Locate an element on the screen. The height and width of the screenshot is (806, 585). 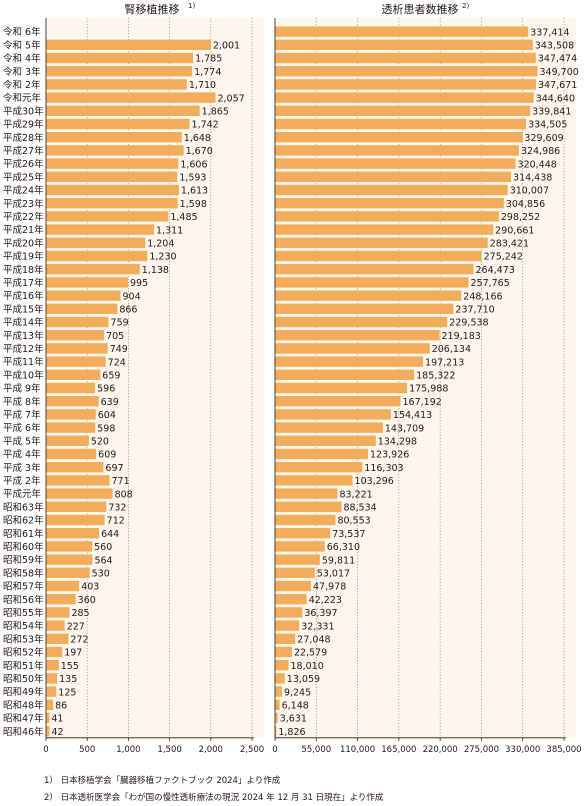
dialysis-value-label: 9,245 is located at coordinates (297, 692).